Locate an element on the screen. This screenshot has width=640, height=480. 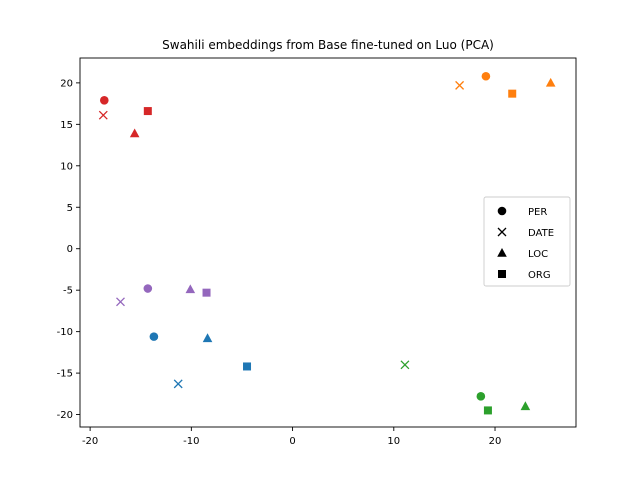
legend-label: ORG is located at coordinates (539, 275).